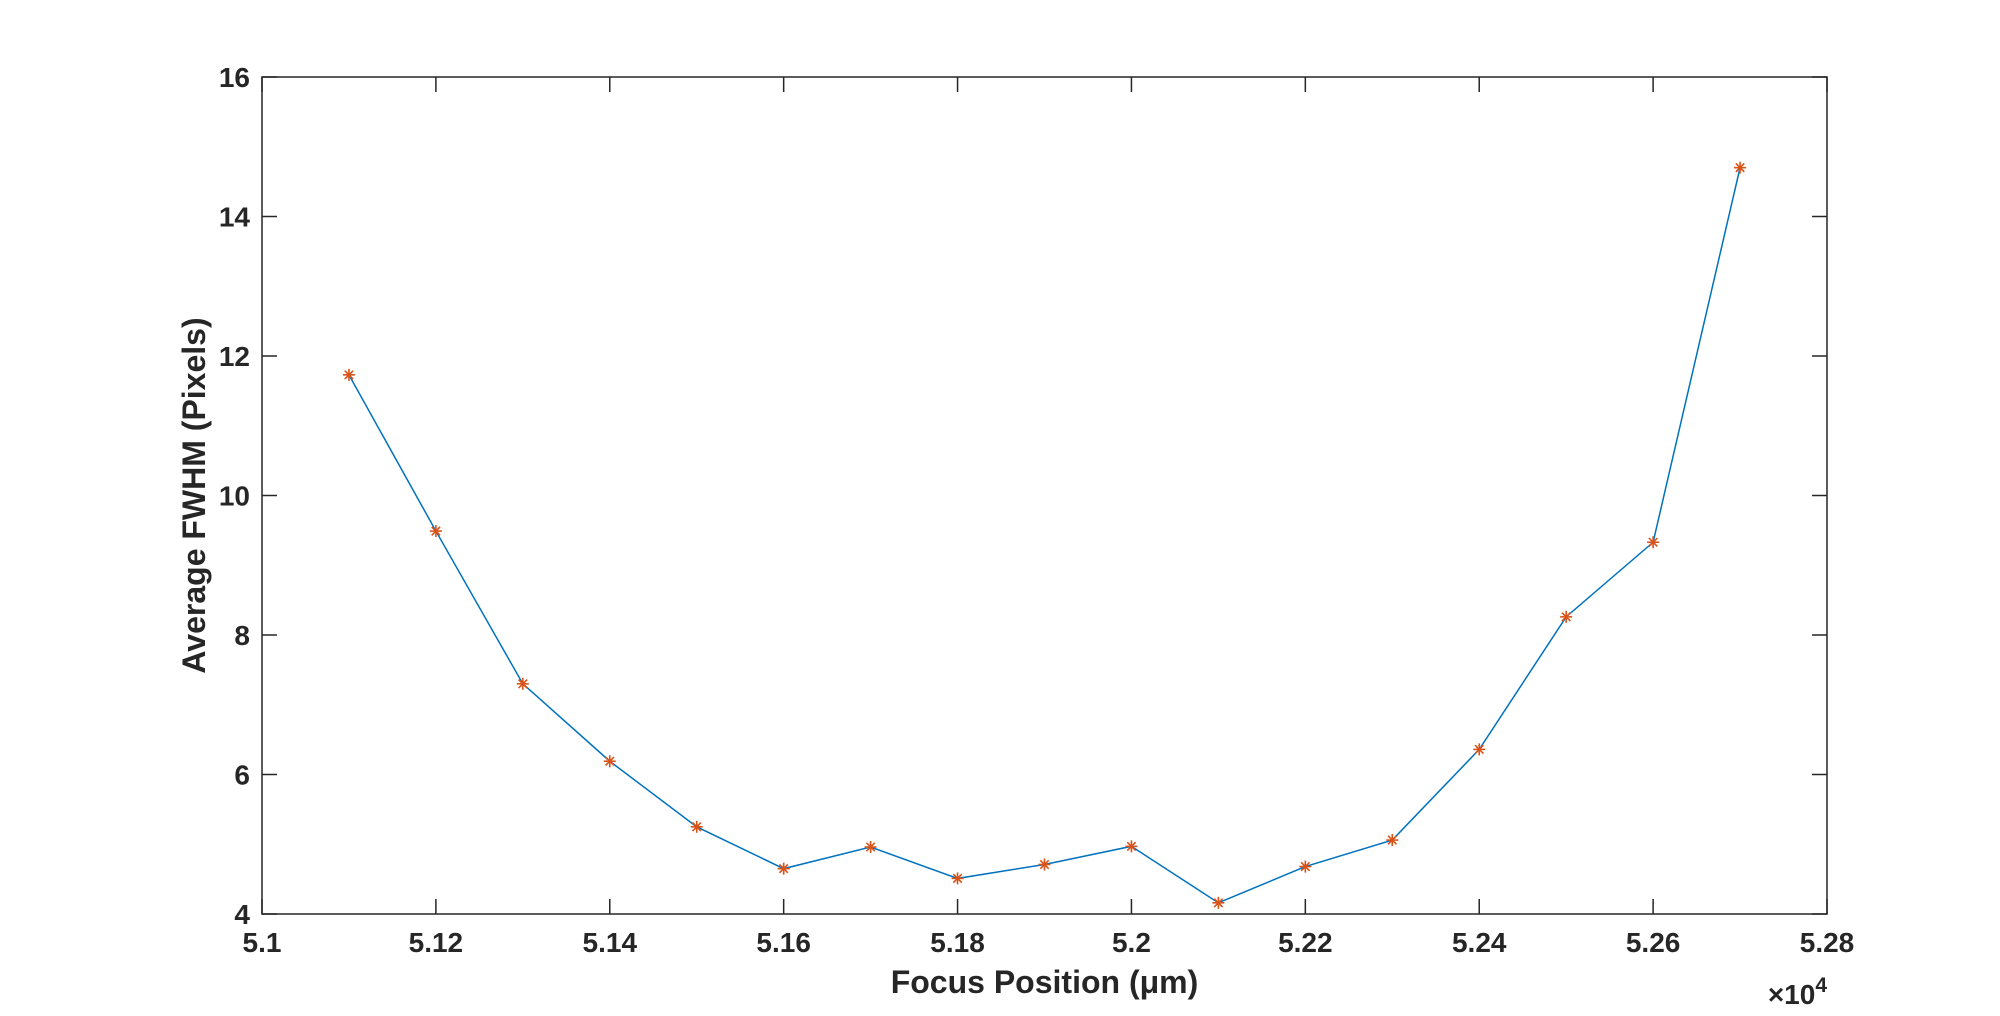 The image size is (2000, 1016). I want to click on y-tick-label: 14, so click(235, 217).